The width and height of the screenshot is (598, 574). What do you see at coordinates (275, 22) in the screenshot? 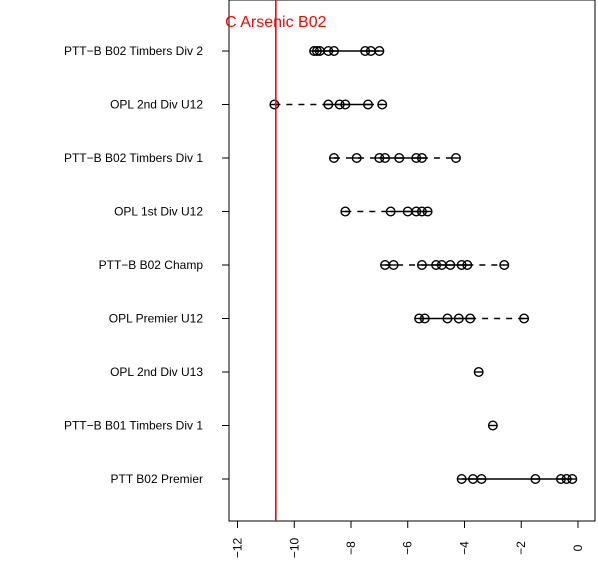
I see `reference-label: C Arsenic B02` at bounding box center [275, 22].